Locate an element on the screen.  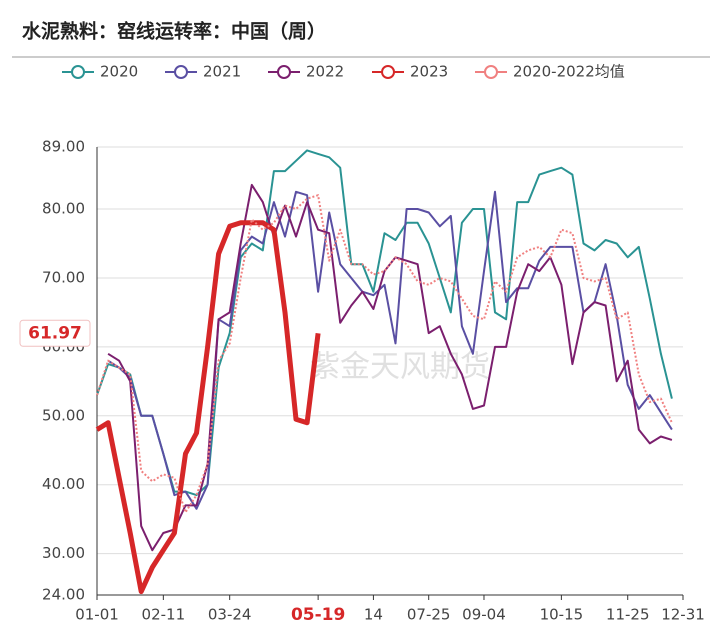
legend-item: 2020 is located at coordinates (100, 72).